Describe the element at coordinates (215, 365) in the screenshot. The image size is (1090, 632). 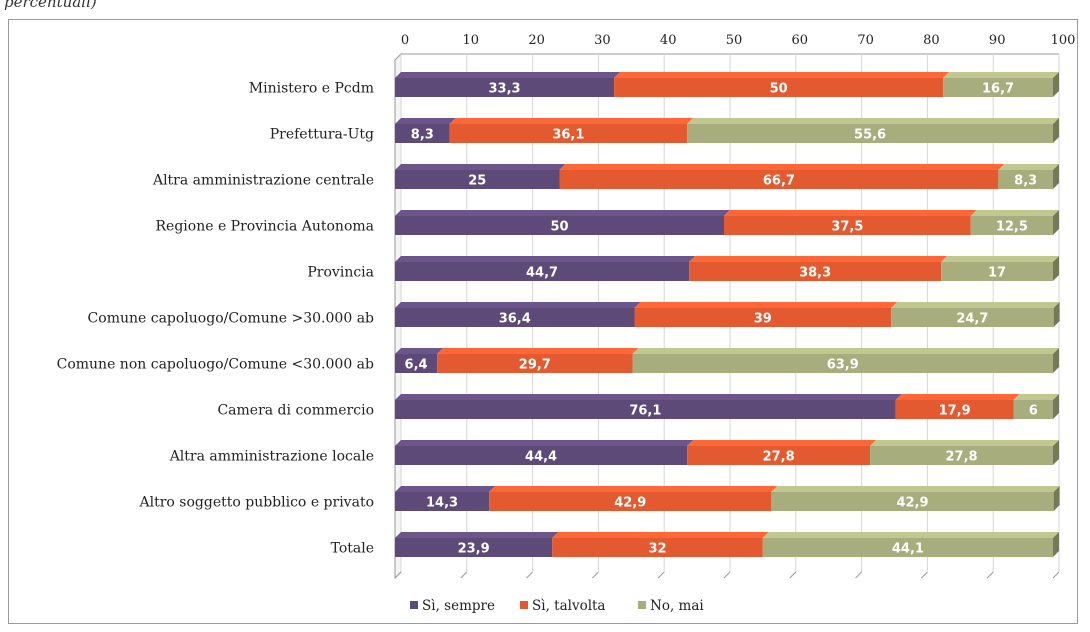
I see `category-label: Comune non capoluogo/Comune <30.000 ab` at that location.